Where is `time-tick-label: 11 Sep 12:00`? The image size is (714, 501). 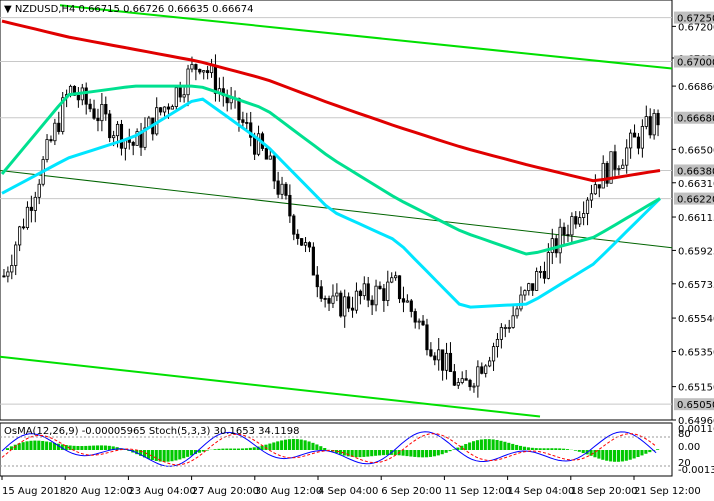
time-tick-label: 11 Sep 12:00 is located at coordinates (477, 491).